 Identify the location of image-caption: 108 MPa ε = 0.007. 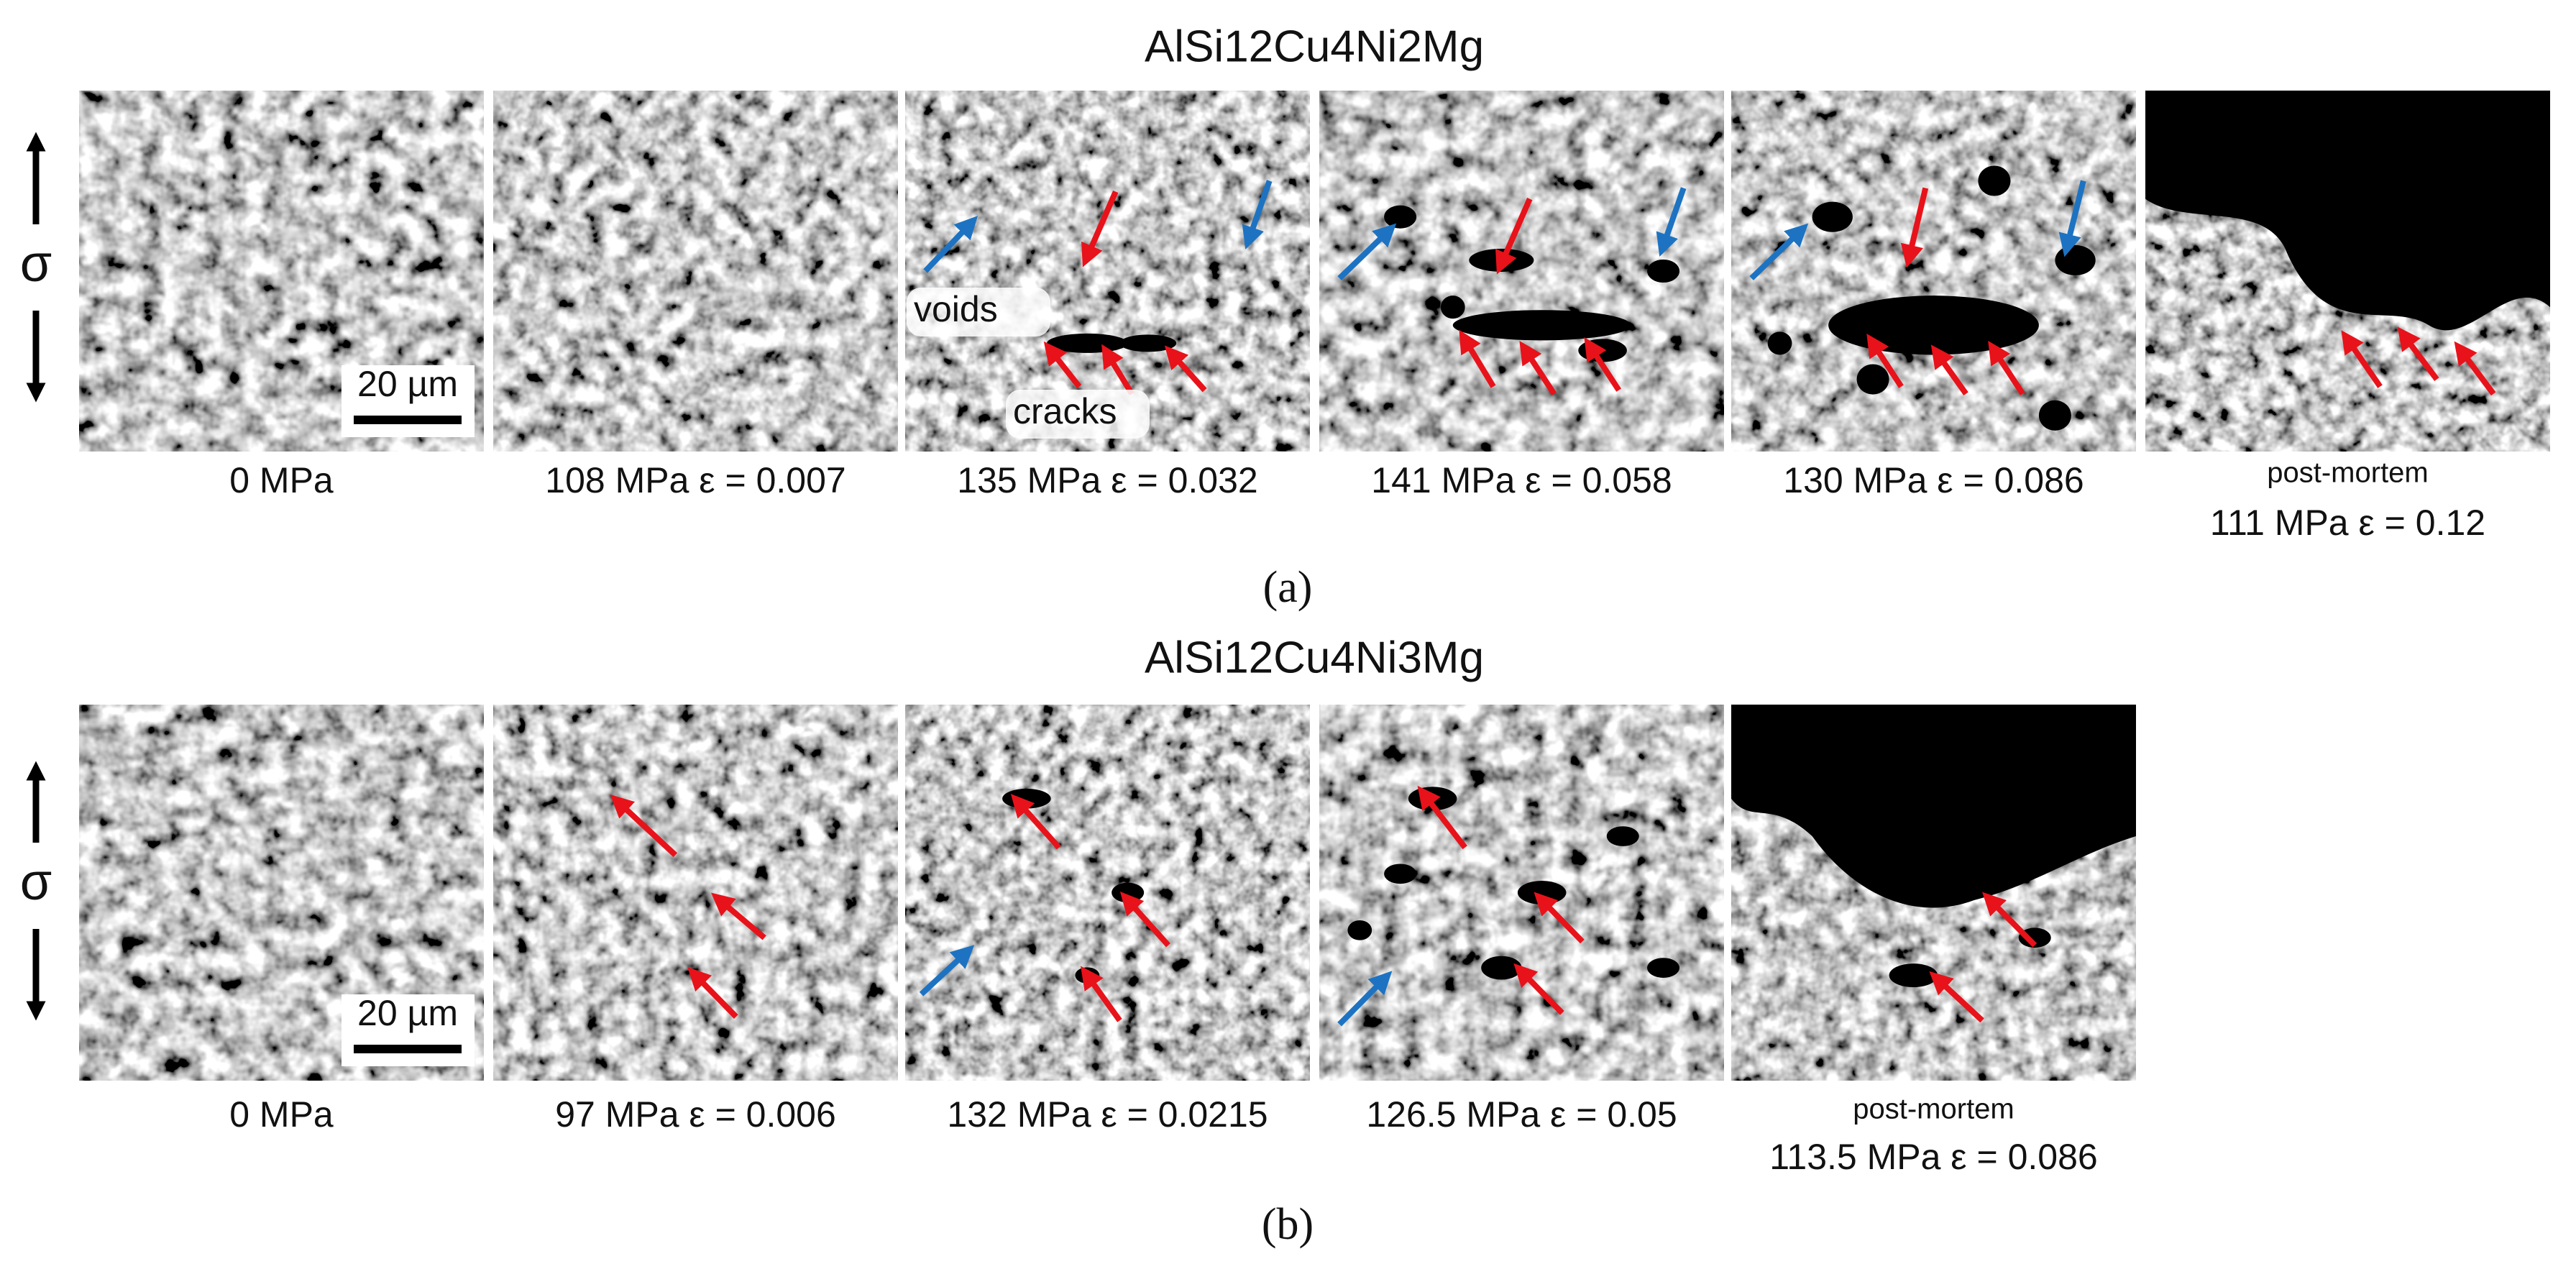
(695, 480).